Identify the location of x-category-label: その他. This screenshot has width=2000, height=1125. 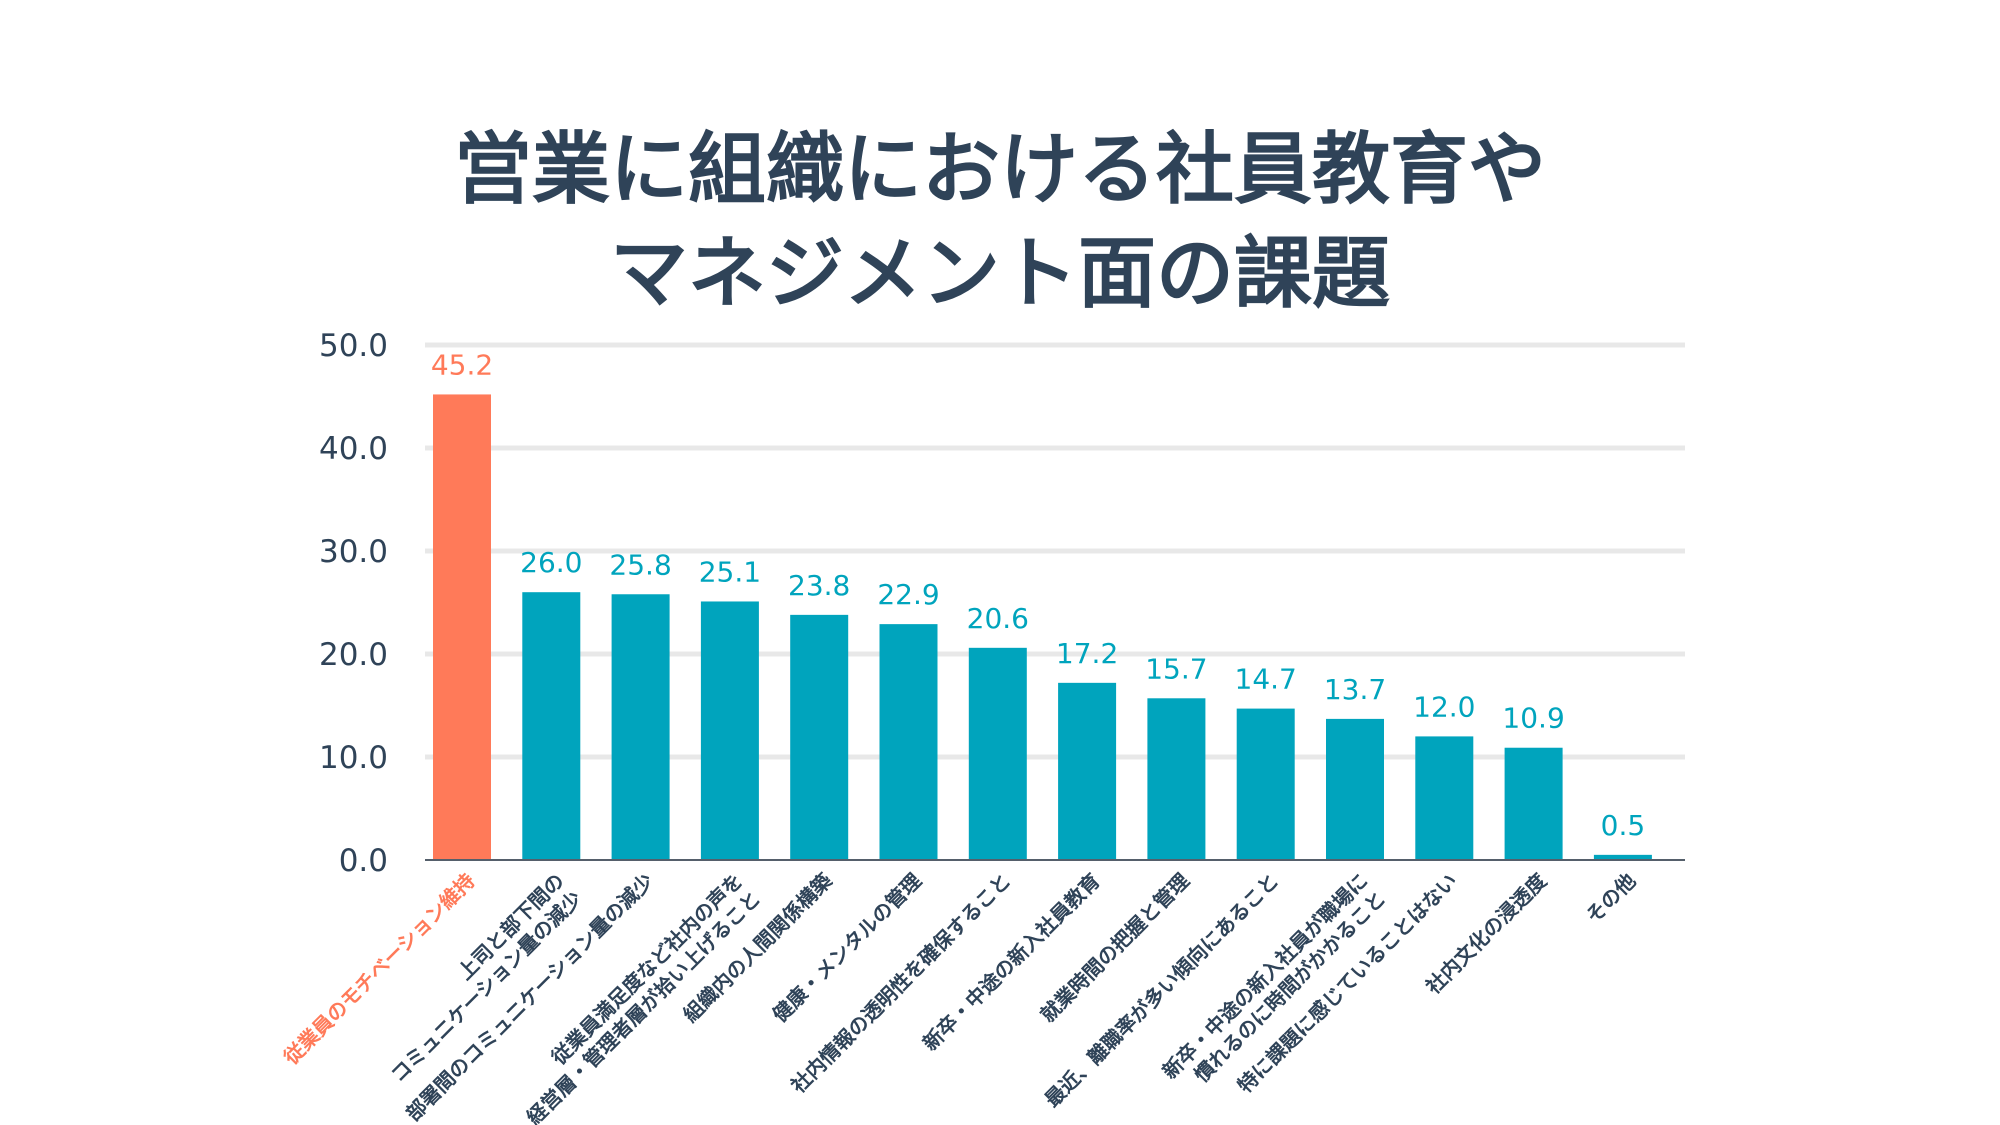
(1610, 898).